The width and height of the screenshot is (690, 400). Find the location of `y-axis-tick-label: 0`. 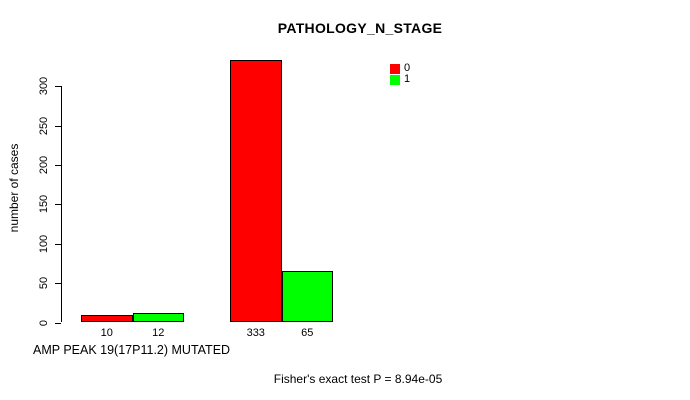

y-axis-tick-label: 0 is located at coordinates (44, 322).